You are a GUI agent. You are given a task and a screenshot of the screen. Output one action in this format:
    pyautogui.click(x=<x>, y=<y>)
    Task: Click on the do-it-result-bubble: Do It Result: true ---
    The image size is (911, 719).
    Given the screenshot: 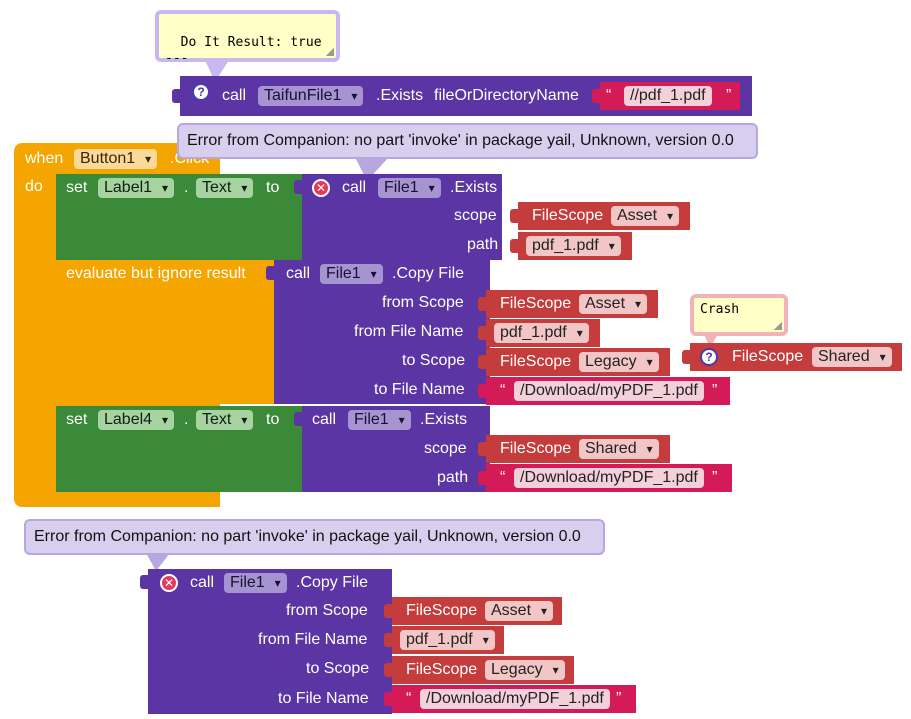 What is the action you would take?
    pyautogui.click(x=247, y=38)
    